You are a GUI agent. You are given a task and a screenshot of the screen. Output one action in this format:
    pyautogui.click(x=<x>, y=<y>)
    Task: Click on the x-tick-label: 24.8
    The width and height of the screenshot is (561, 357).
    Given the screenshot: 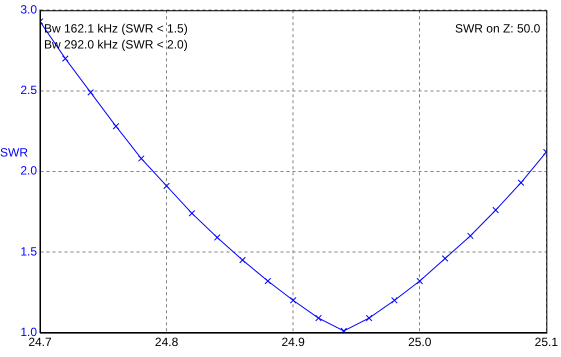 What is the action you would take?
    pyautogui.click(x=166, y=342)
    